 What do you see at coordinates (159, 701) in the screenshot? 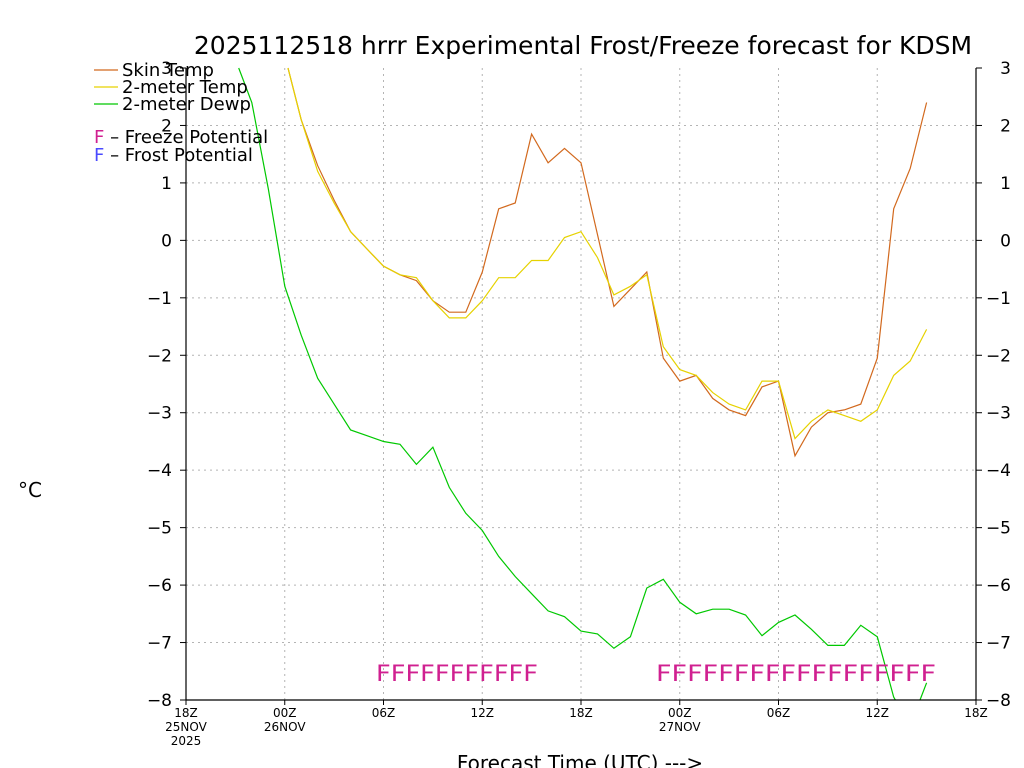
I see `y-tick-label-left: −8` at bounding box center [159, 701].